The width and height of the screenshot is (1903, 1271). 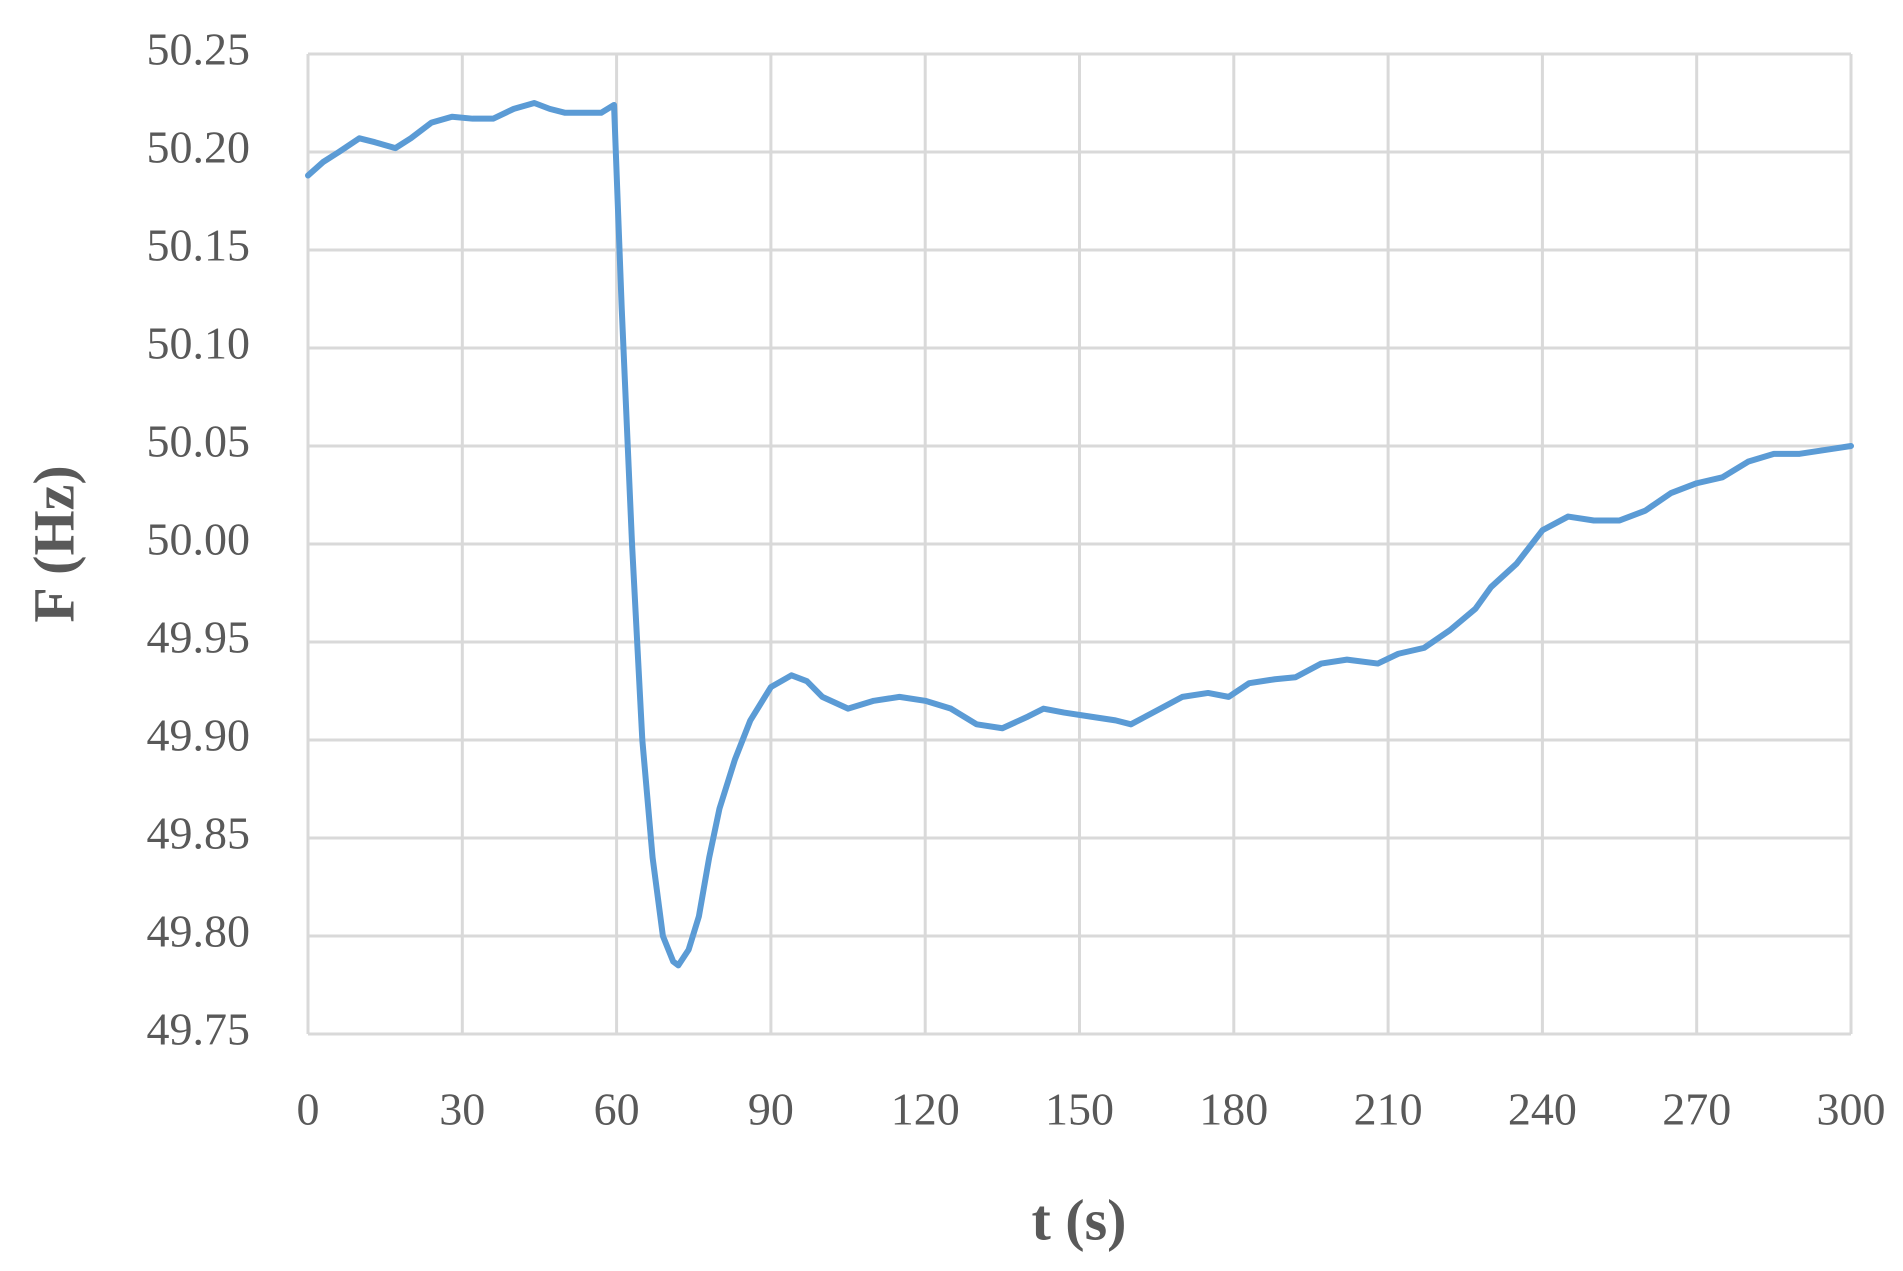 What do you see at coordinates (1079, 1109) in the screenshot?
I see `x-tick-label: 150` at bounding box center [1079, 1109].